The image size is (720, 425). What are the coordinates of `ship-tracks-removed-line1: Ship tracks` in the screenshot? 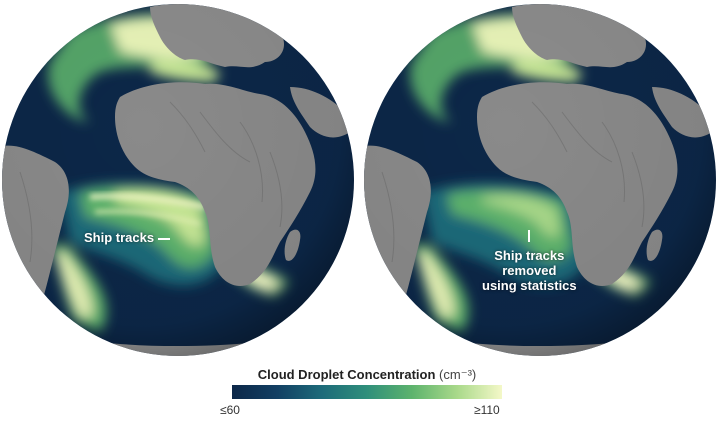 It's located at (529, 255).